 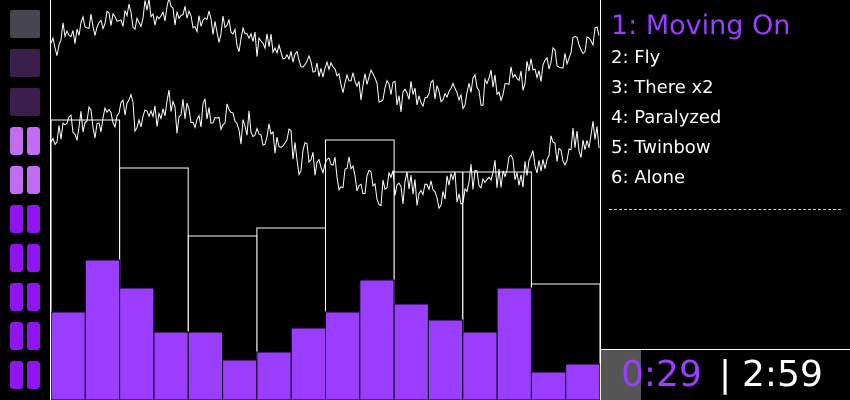 What do you see at coordinates (648, 177) in the screenshot?
I see `track-item-6: 6: Alone` at bounding box center [648, 177].